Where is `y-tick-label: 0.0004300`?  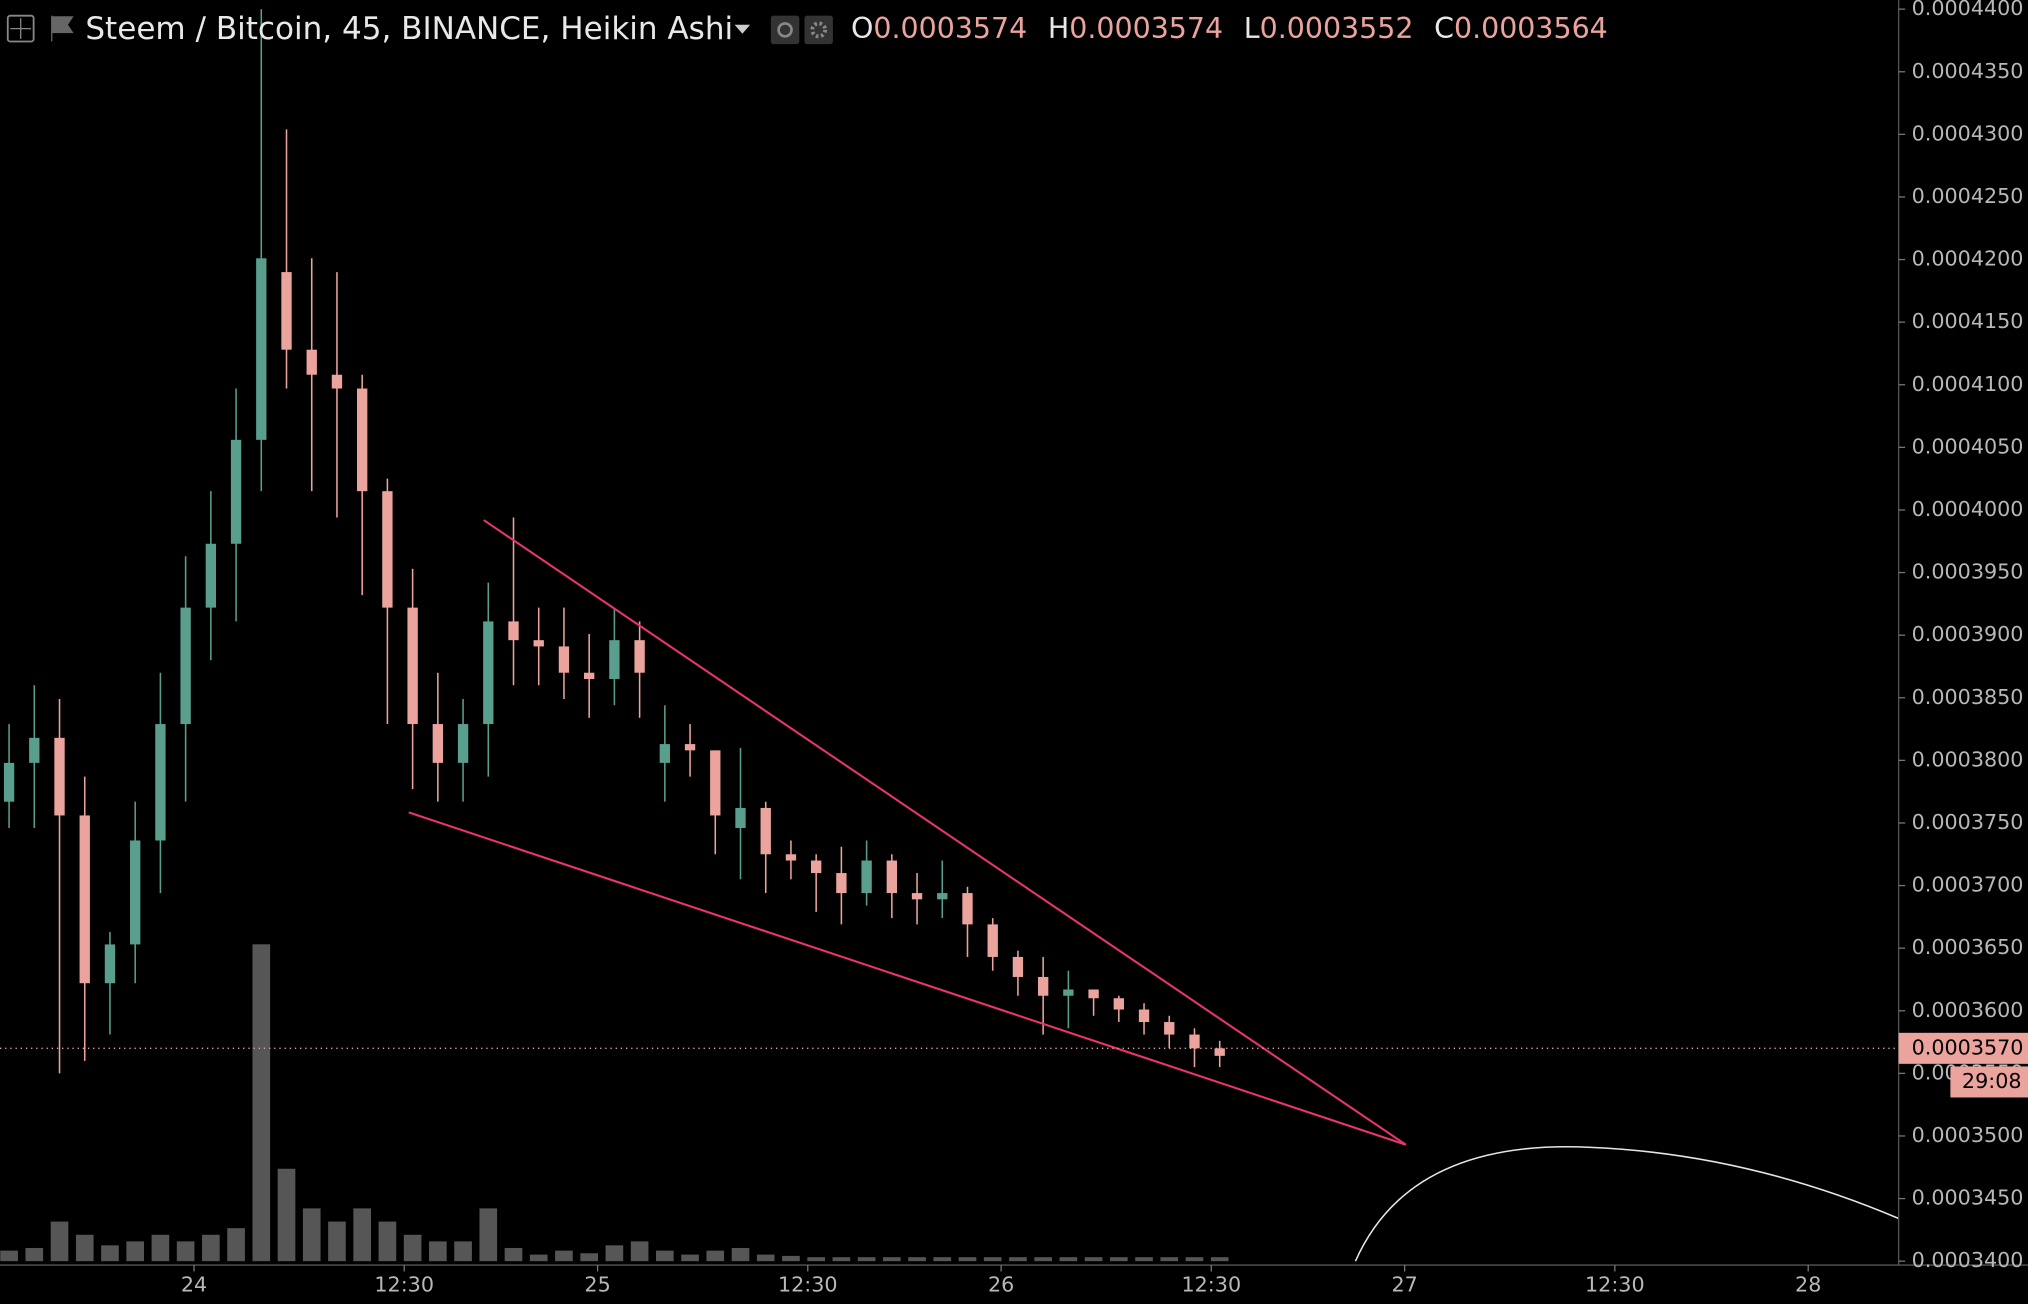
y-tick-label: 0.0004300 is located at coordinates (1968, 133).